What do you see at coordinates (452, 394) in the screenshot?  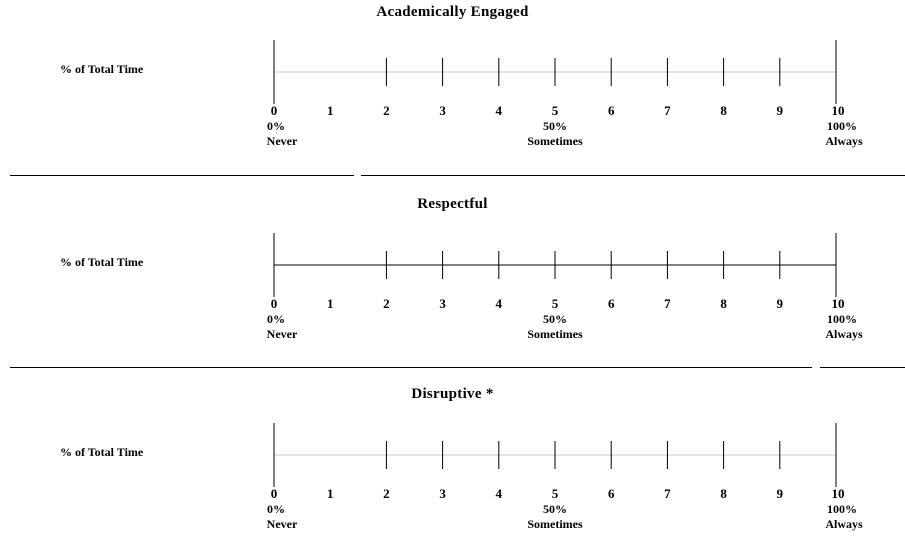 I see `section-title-disruptive: Disruptive *` at bounding box center [452, 394].